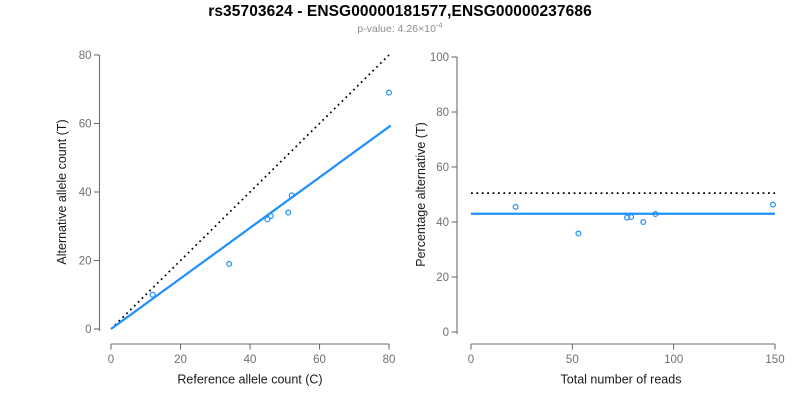  Describe the element at coordinates (439, 25) in the screenshot. I see `p-value-exponent: -4` at that location.